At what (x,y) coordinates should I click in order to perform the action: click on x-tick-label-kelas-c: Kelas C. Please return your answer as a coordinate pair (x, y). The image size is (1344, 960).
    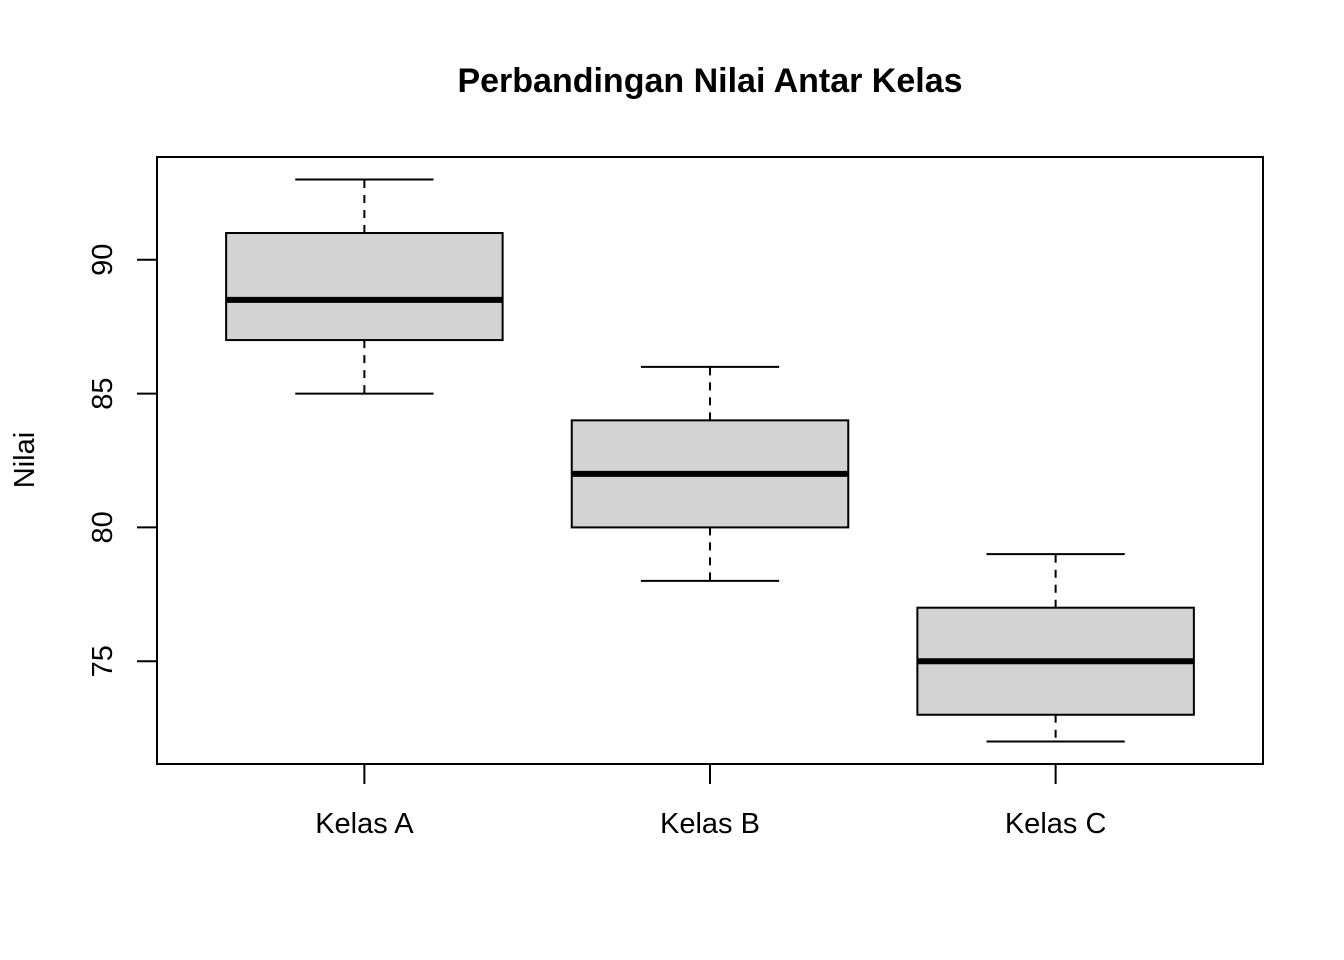
    Looking at the image, I should click on (1056, 824).